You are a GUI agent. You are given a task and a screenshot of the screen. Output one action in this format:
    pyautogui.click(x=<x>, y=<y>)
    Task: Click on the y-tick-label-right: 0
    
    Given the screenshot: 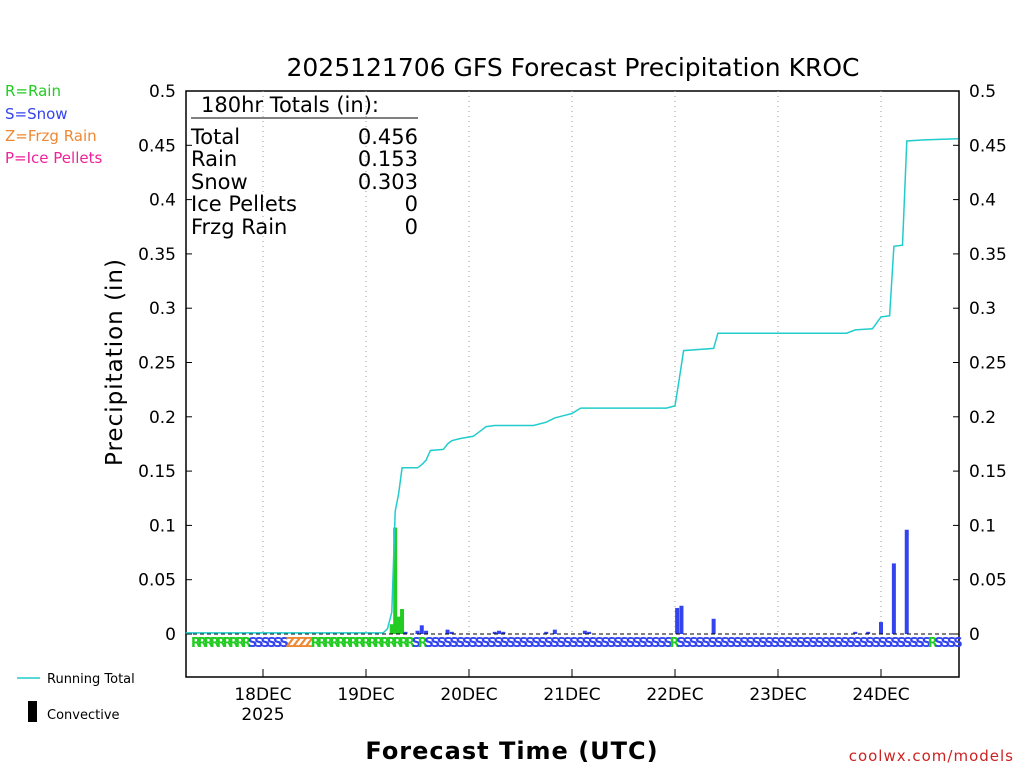 What is the action you would take?
    pyautogui.click(x=974, y=635)
    